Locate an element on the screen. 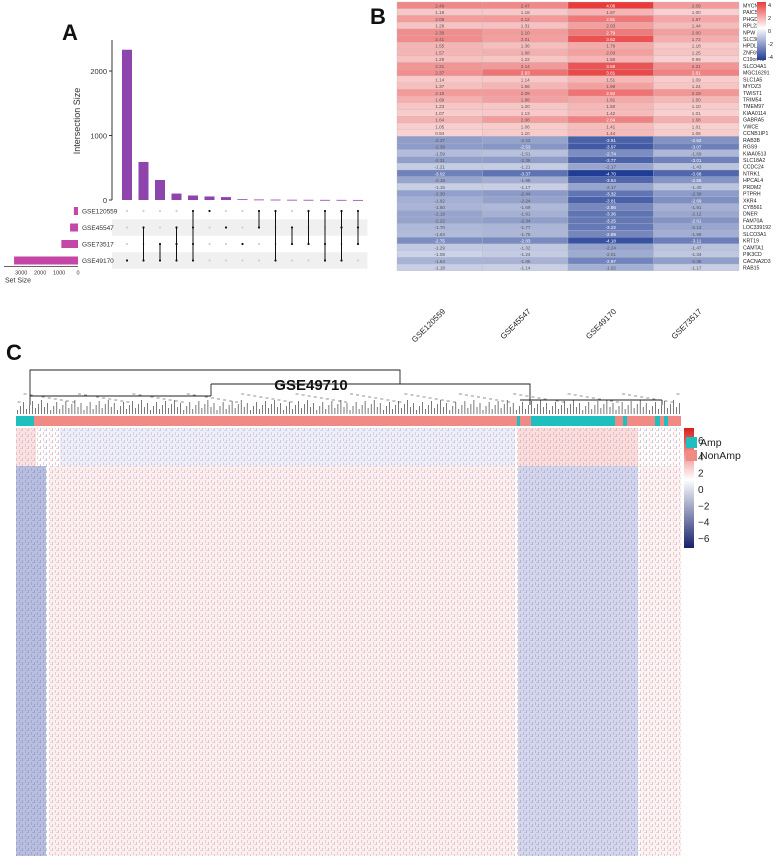  cell-value: -2.37 is located at coordinates (440, 140).